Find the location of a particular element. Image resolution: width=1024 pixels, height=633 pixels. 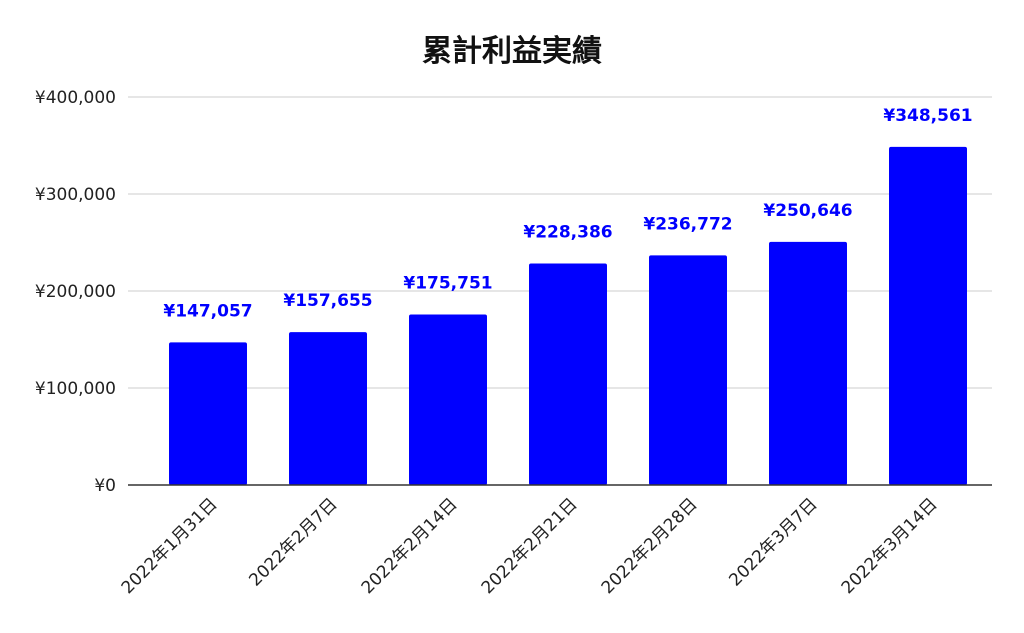

y-tick-label: ¥100,000 is located at coordinates (75, 389).